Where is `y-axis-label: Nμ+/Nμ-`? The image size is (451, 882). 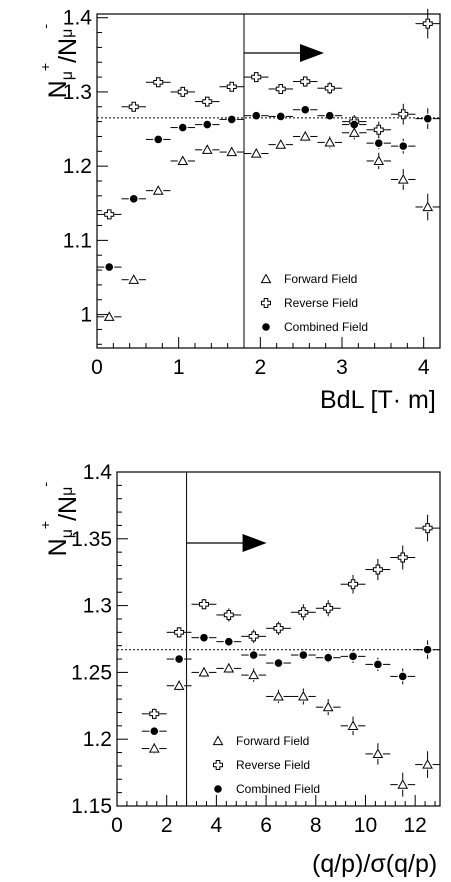
y-axis-label: Nμ+/Nμ- is located at coordinates (59, 61).